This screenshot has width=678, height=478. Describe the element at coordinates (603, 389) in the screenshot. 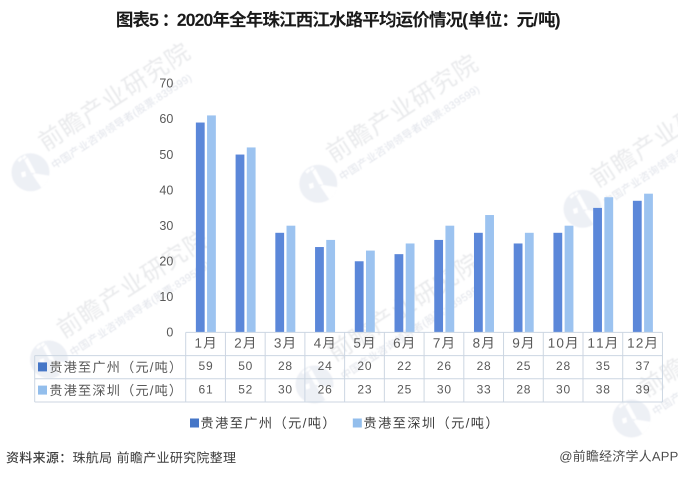

I see `svg-text: 38` at that location.